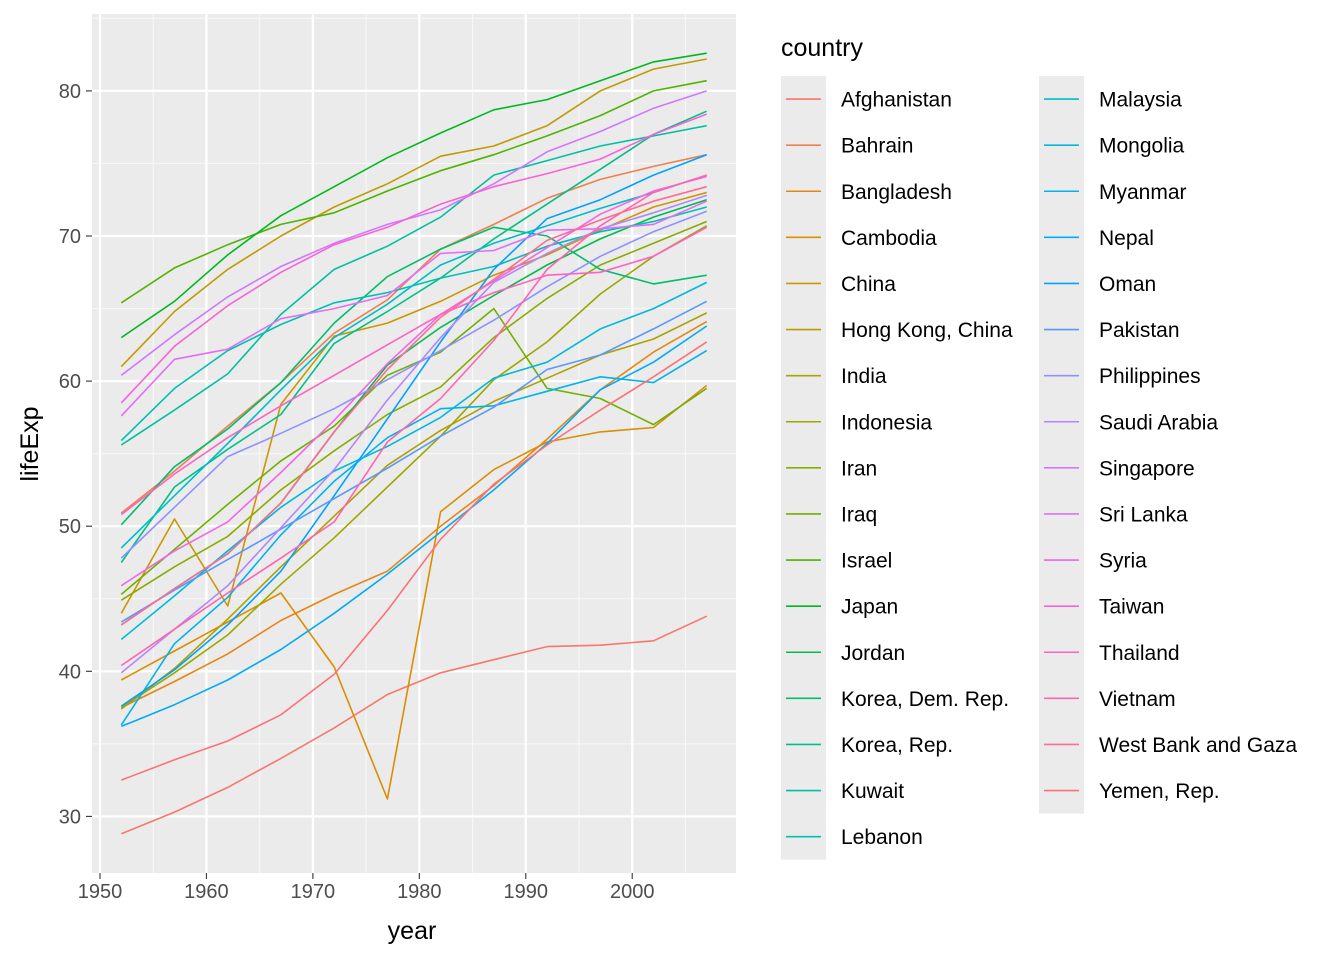 The width and height of the screenshot is (1344, 960). I want to click on legend-label-cambodia: Cambodia, so click(889, 238).